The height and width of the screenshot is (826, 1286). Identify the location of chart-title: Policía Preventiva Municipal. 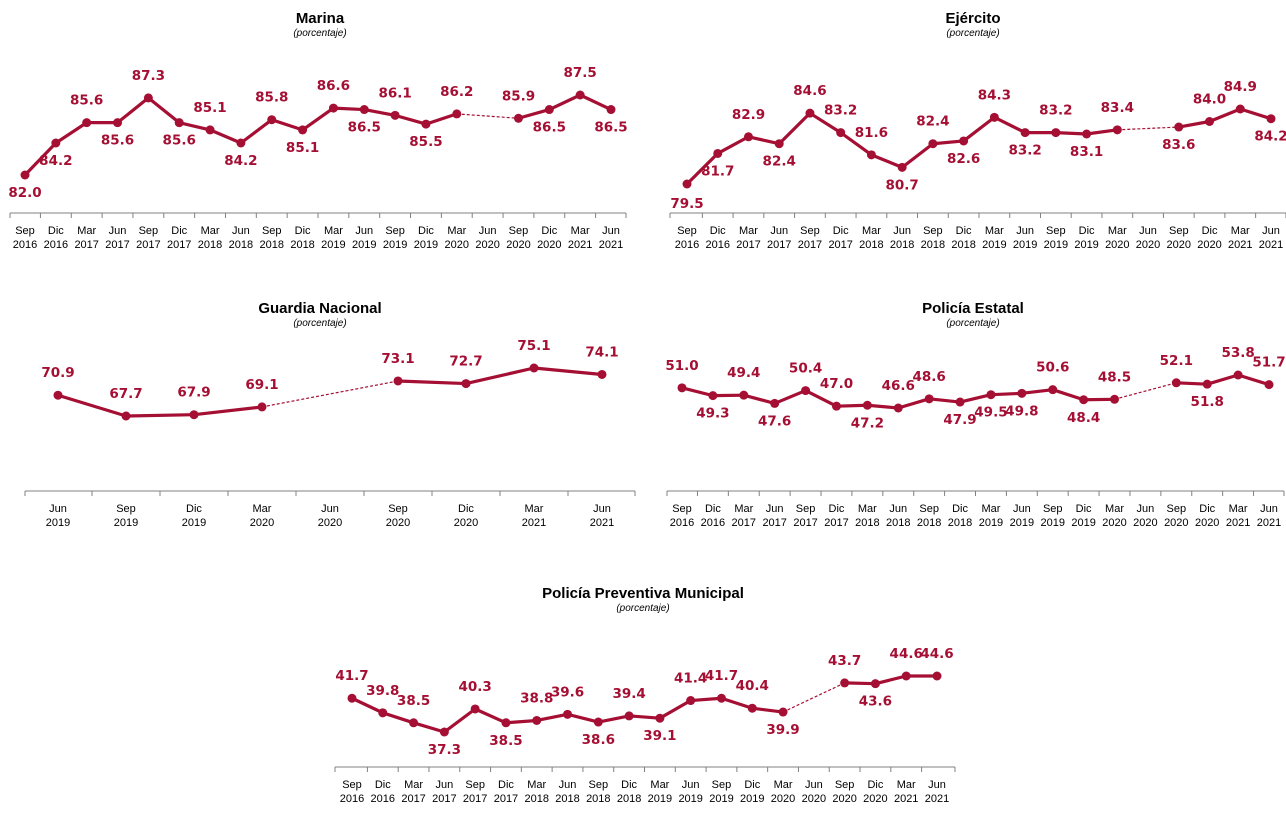
(643, 593).